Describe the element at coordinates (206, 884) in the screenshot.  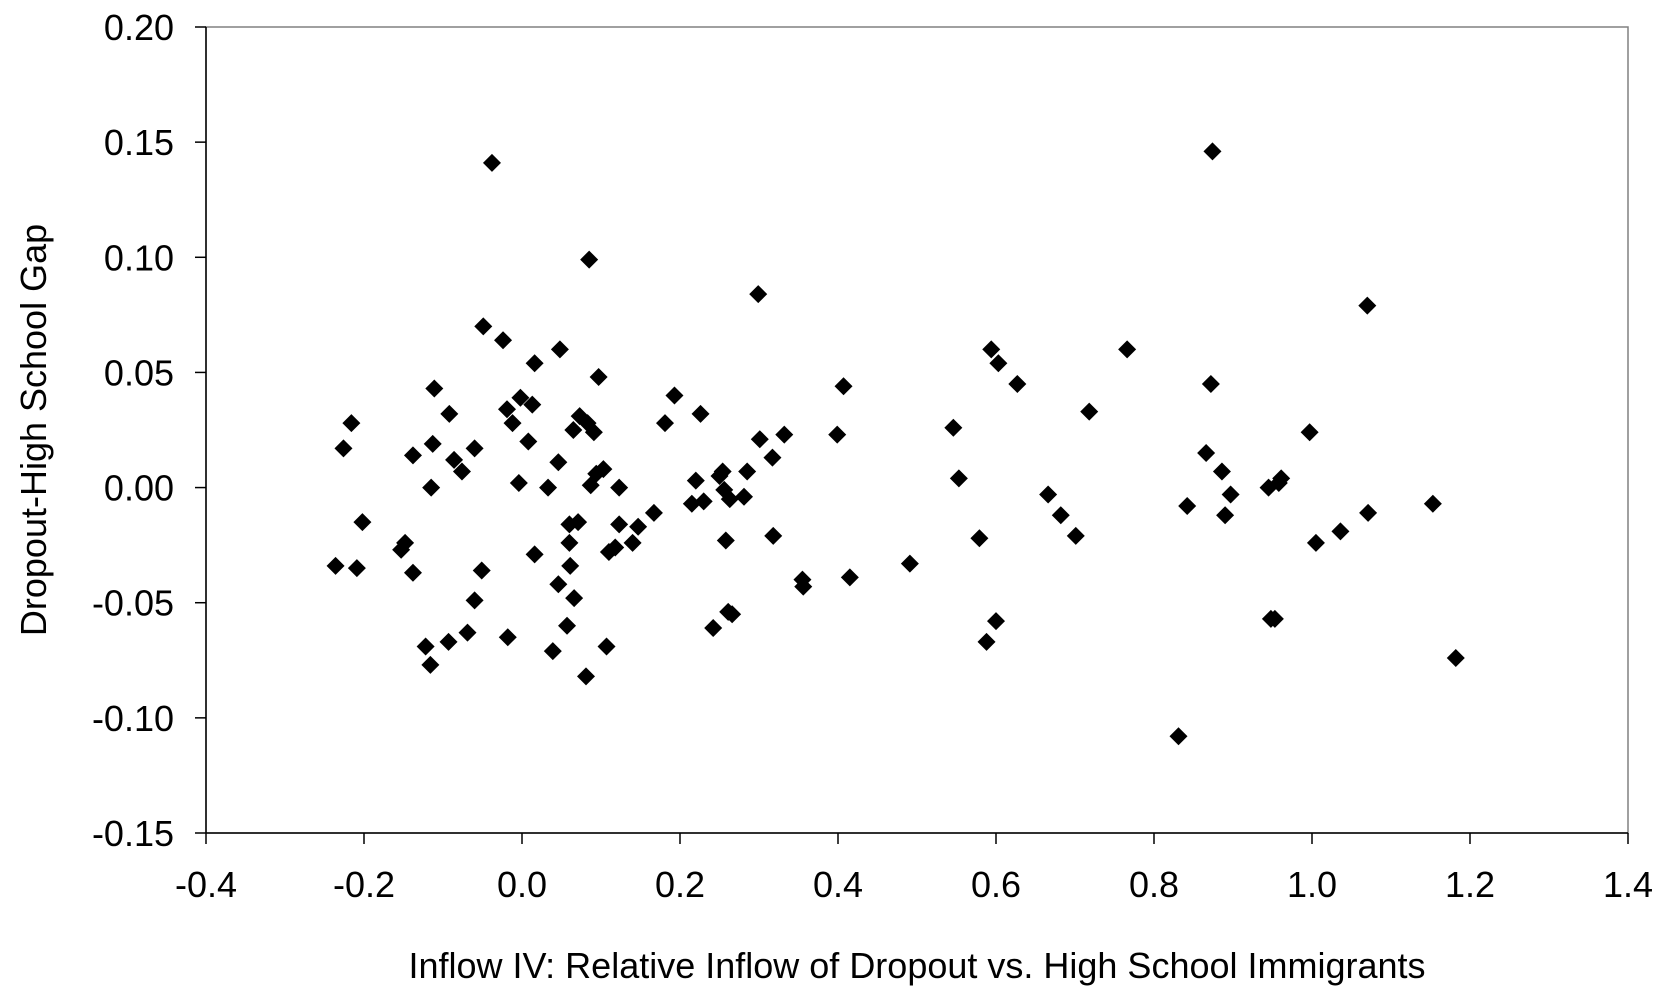
I see `x-tick-label: -0.4` at that location.